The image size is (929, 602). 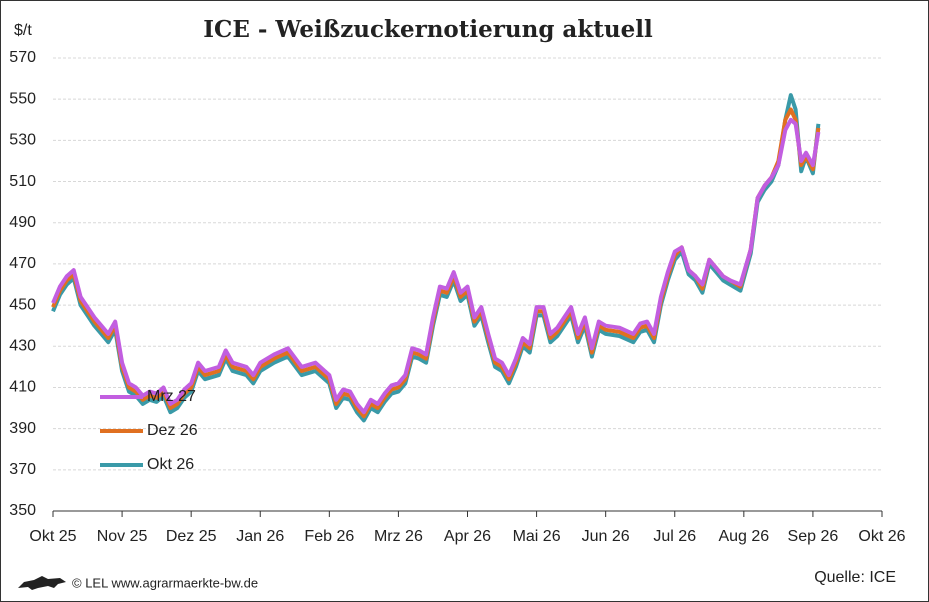 I want to click on y-tick-label: 430, so click(x=22, y=345).